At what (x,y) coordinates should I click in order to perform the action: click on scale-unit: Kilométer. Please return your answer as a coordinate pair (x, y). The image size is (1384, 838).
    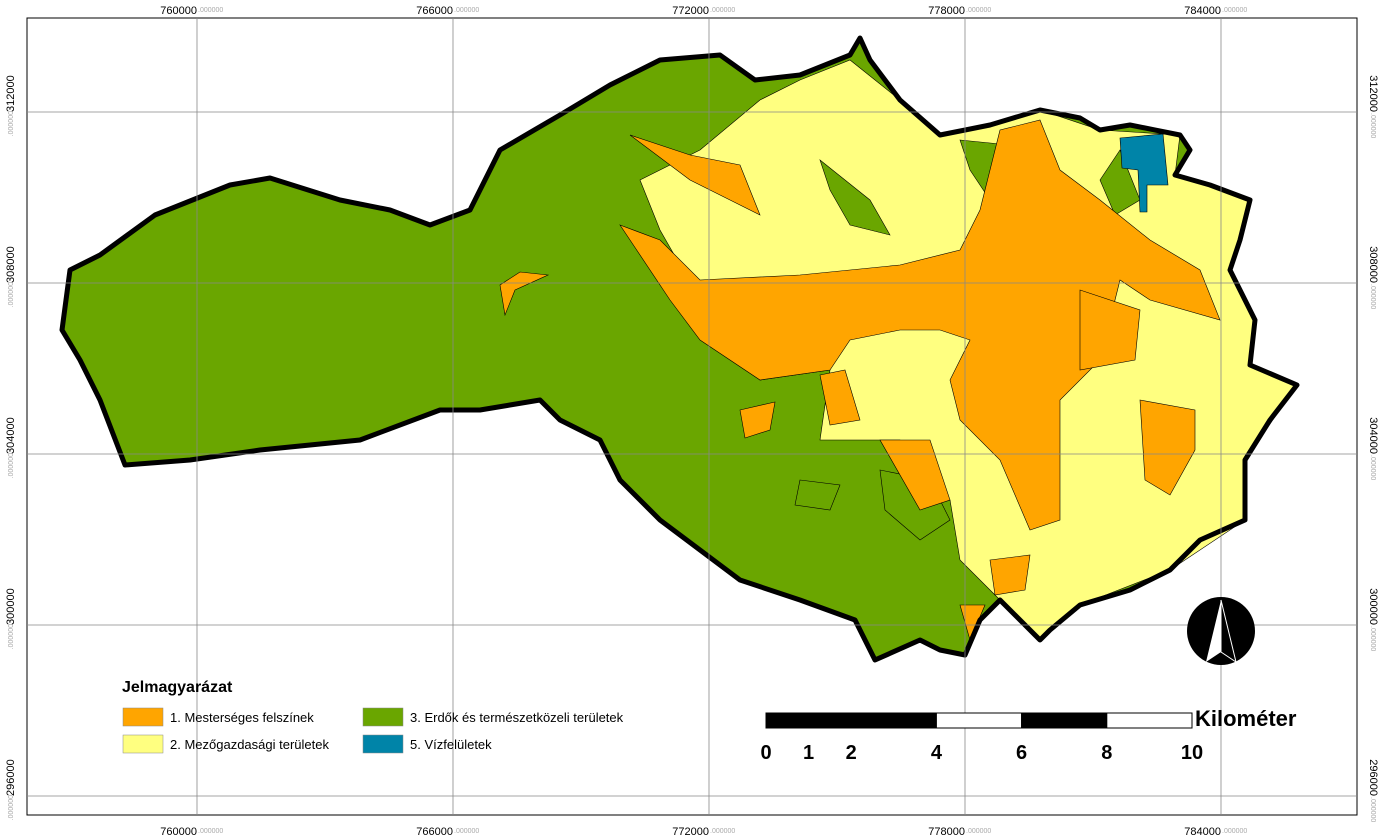
    Looking at the image, I should click on (1246, 718).